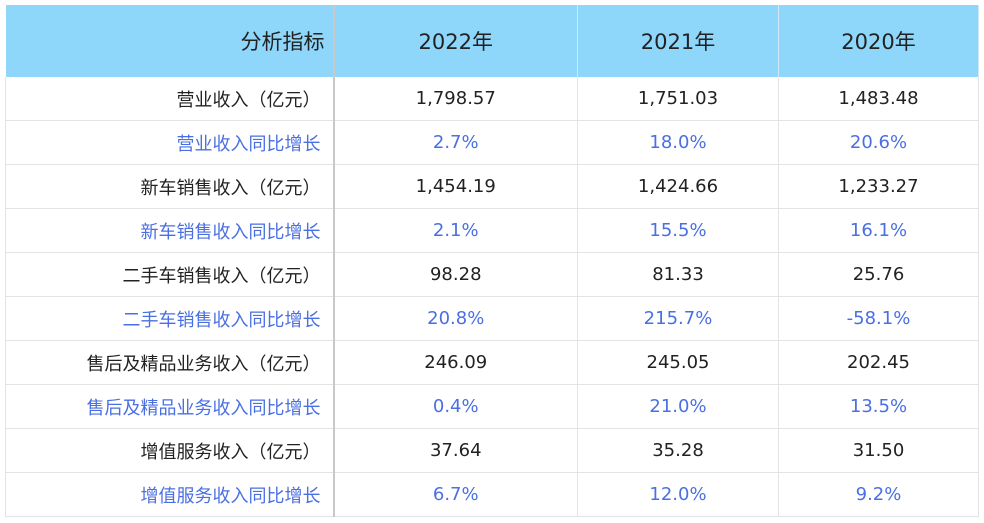  I want to click on cell-value: 2.1%, so click(455, 230).